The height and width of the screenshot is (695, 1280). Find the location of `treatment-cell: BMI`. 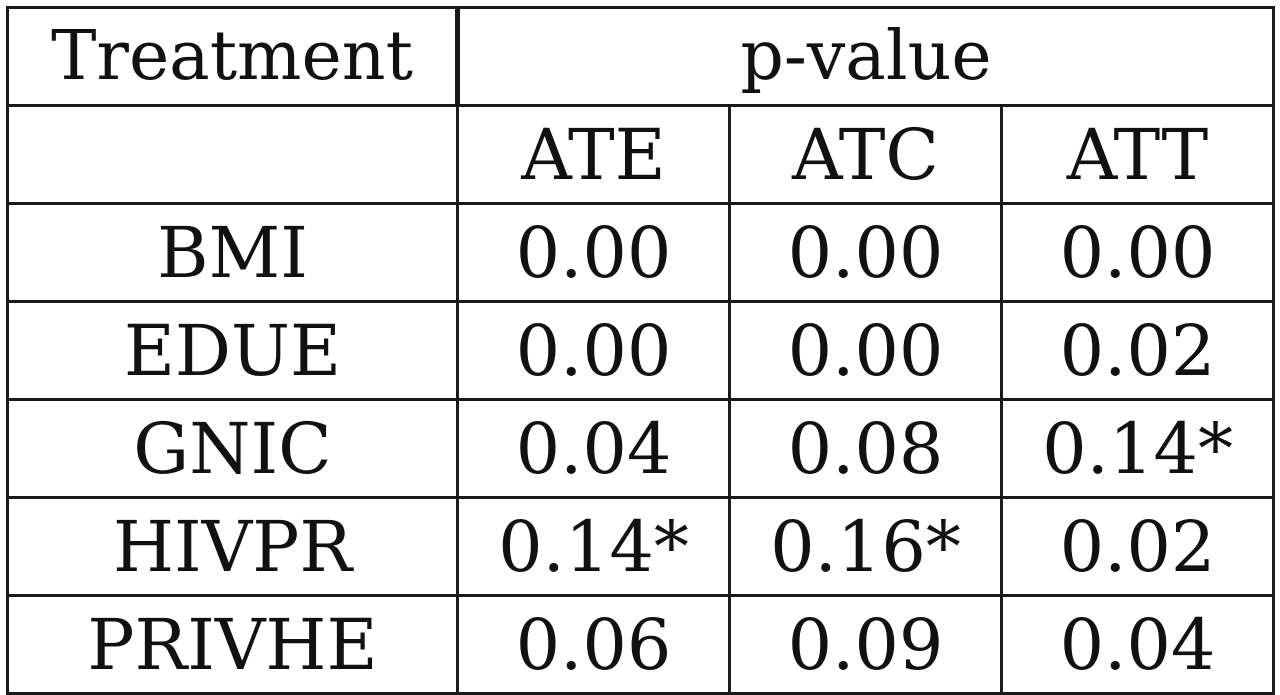

treatment-cell: BMI is located at coordinates (232, 252).